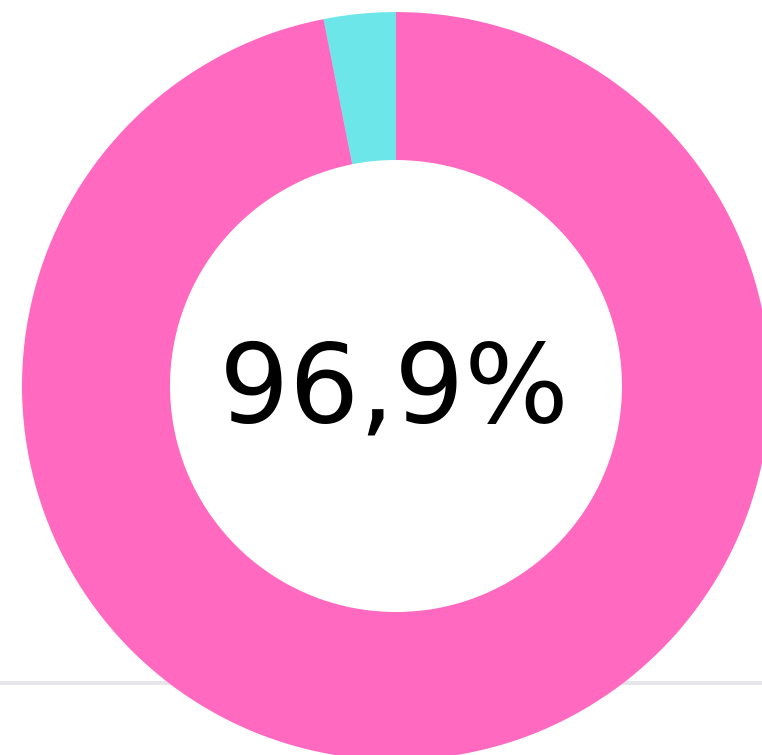 Image resolution: width=762 pixels, height=755 pixels. I want to click on donut-slice, so click(359, 88).